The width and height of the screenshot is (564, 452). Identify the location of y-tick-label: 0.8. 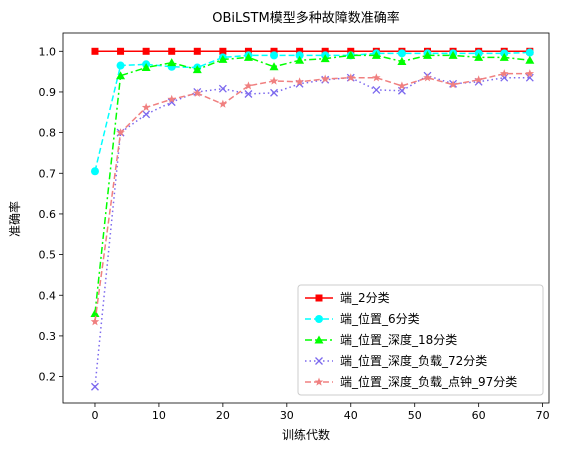
(48, 133).